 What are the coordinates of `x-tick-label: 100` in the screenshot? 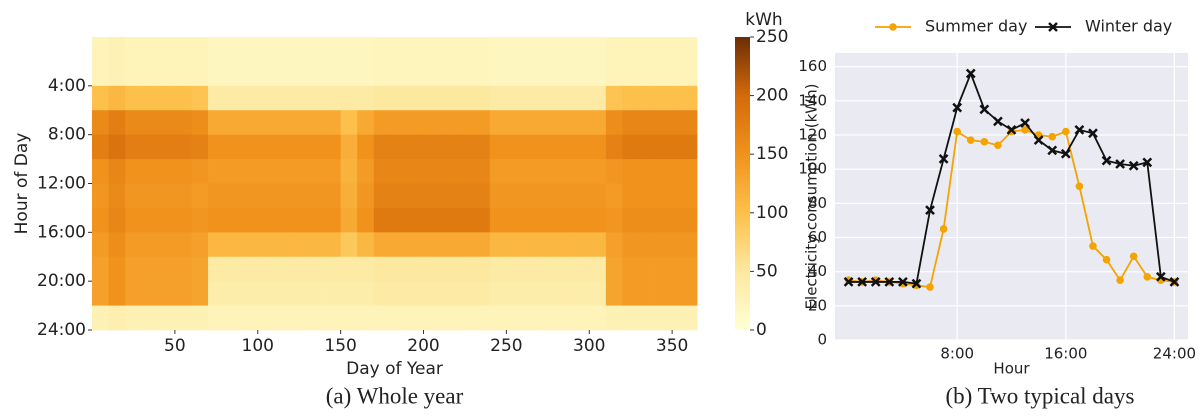 It's located at (258, 346).